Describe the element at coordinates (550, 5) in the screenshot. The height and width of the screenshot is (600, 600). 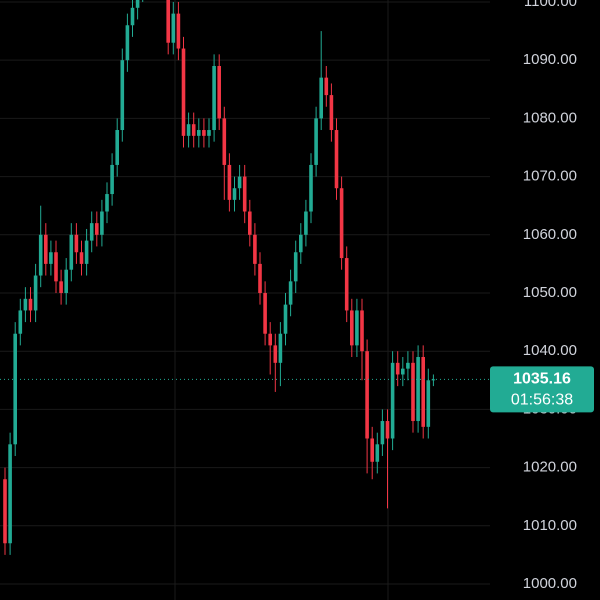
I see `y-tick-label: 1100.00` at that location.